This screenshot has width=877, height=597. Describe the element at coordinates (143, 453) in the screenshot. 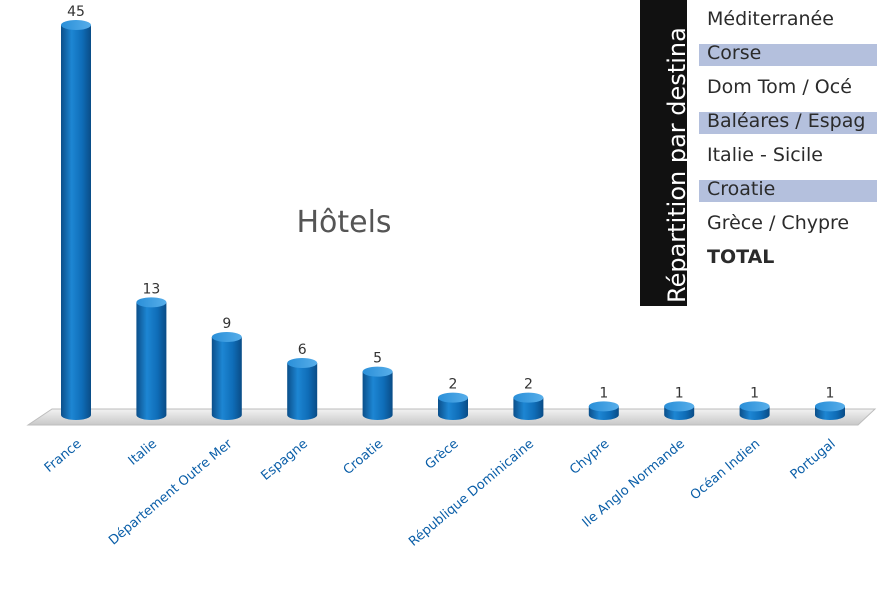

I see `tick-label-1: Italie` at that location.